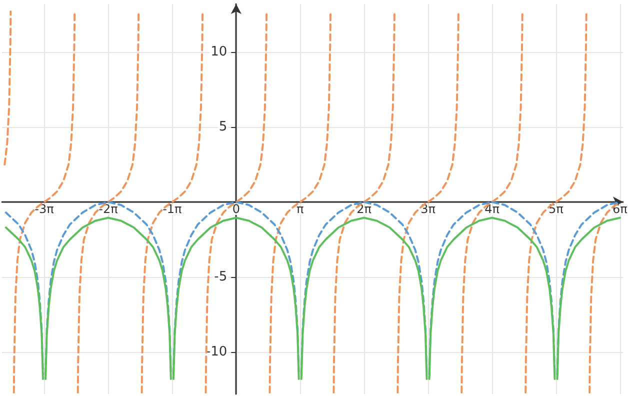  I want to click on x-tick-label: -1π, so click(172, 209).